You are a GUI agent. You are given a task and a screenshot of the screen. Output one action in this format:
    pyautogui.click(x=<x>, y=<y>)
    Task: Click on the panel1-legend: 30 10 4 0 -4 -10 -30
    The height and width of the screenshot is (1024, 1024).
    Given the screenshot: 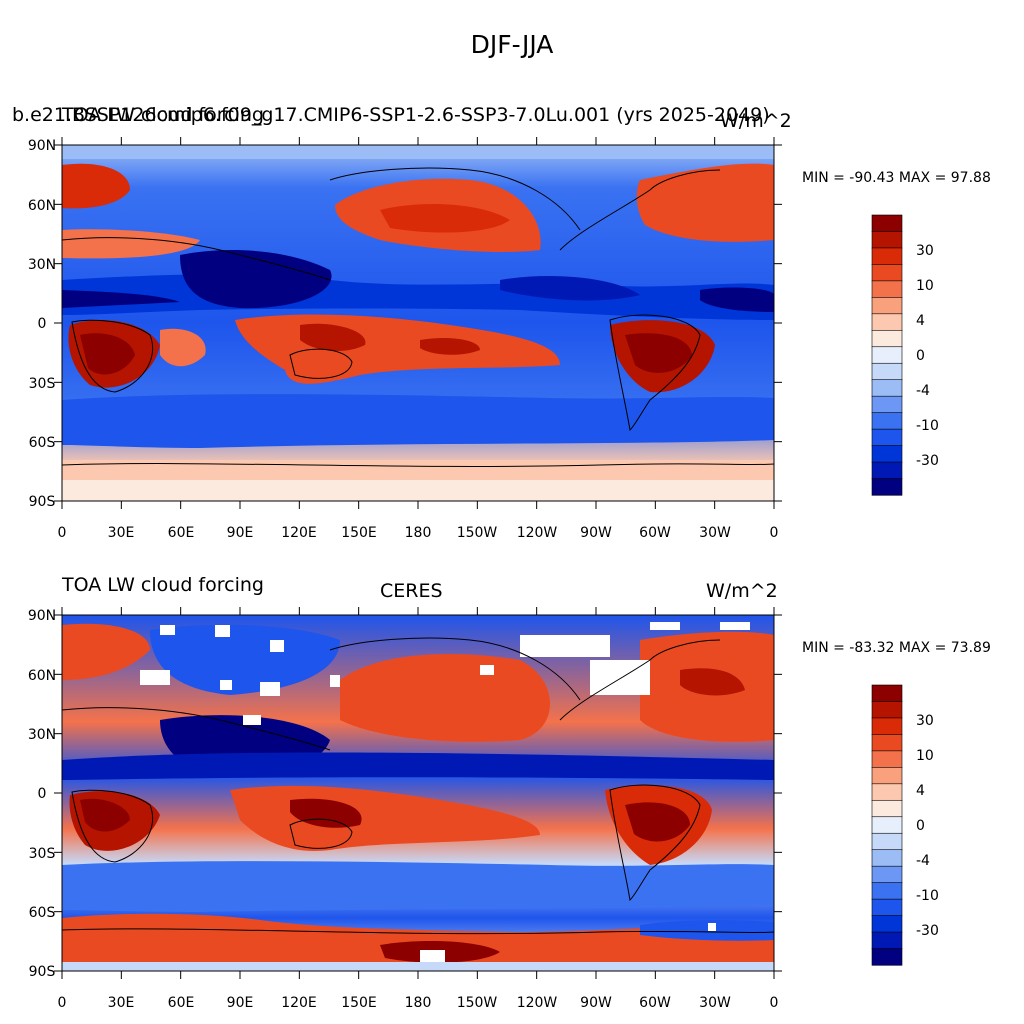 What is the action you would take?
    pyautogui.click(x=905, y=355)
    